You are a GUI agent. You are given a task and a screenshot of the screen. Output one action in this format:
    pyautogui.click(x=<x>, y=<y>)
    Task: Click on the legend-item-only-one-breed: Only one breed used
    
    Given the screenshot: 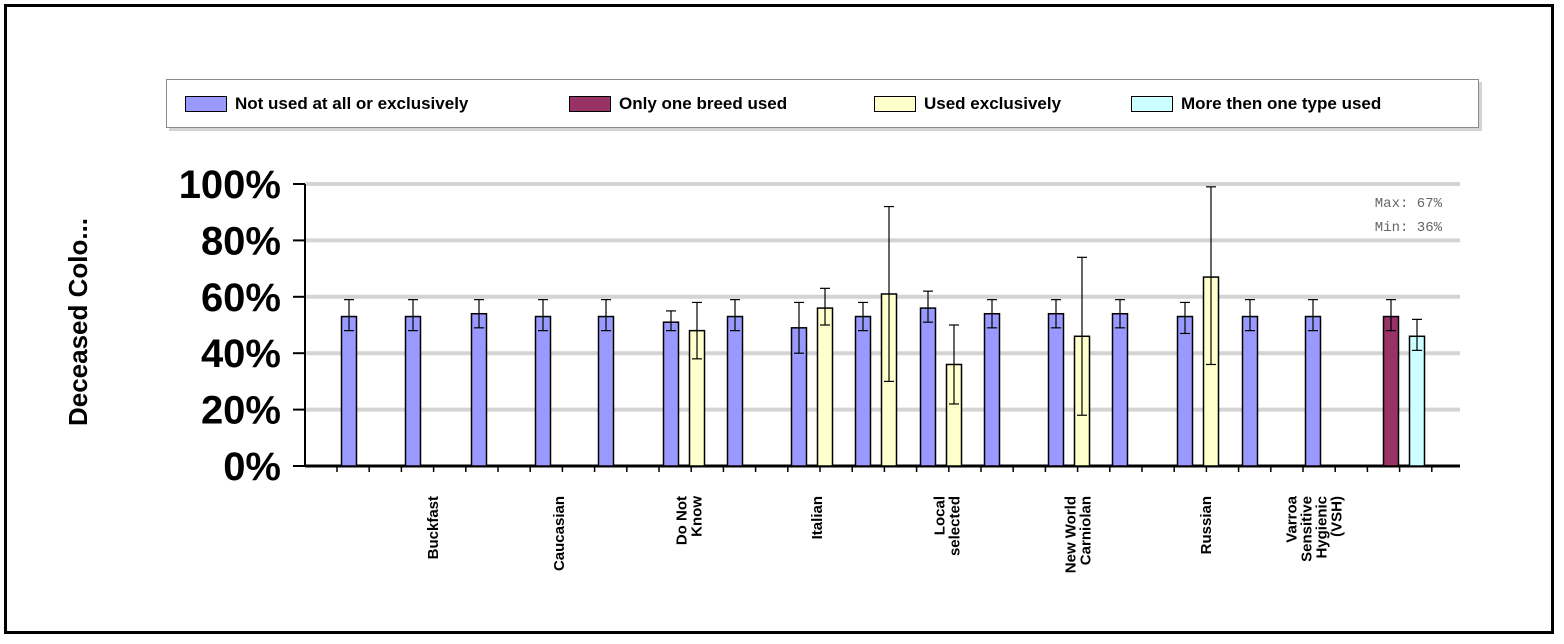 What is the action you would take?
    pyautogui.click(x=678, y=104)
    